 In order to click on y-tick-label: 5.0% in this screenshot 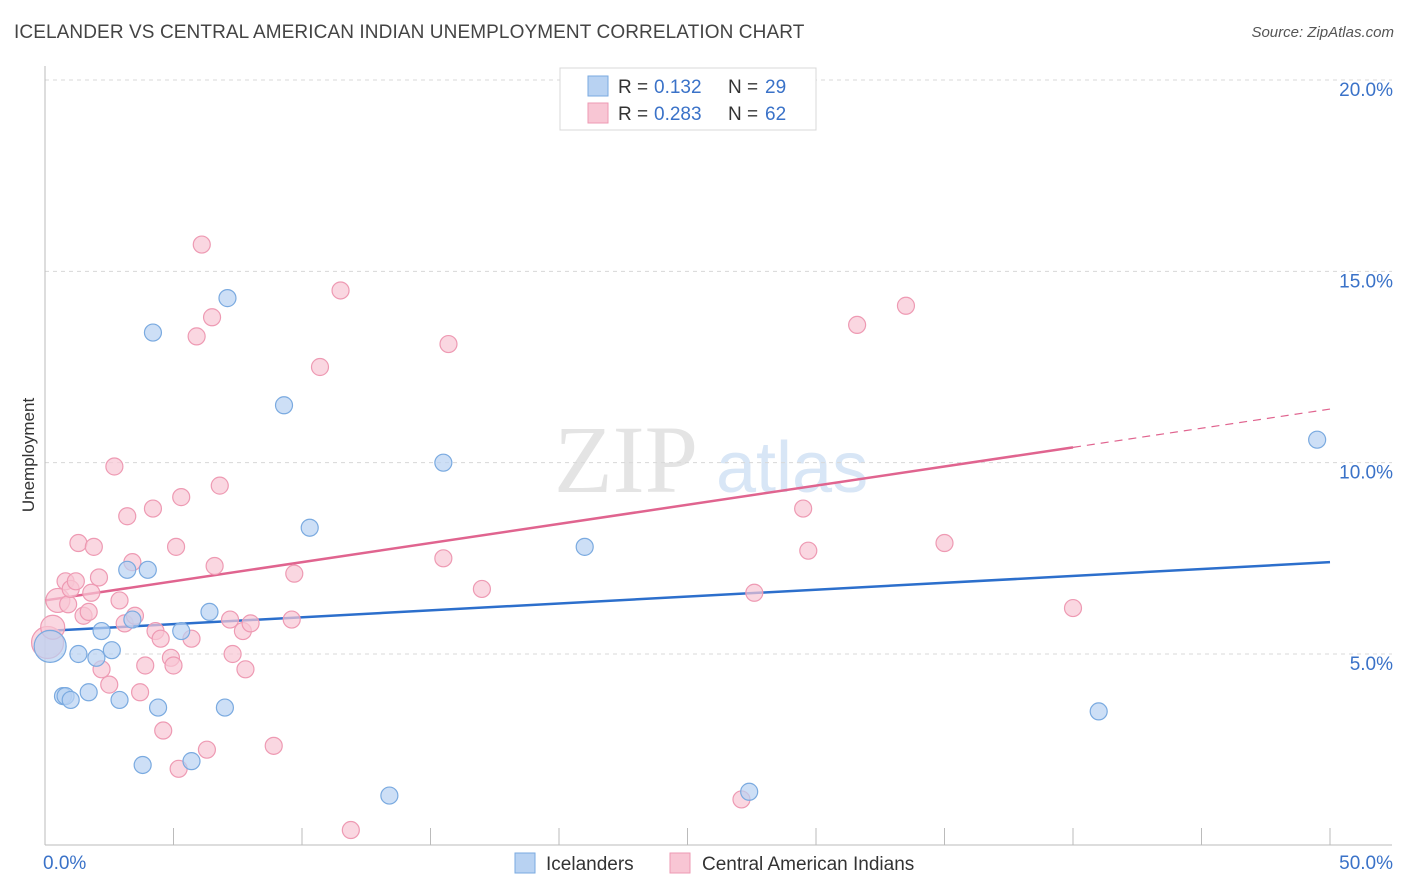, I will do `click(1371, 664)`.